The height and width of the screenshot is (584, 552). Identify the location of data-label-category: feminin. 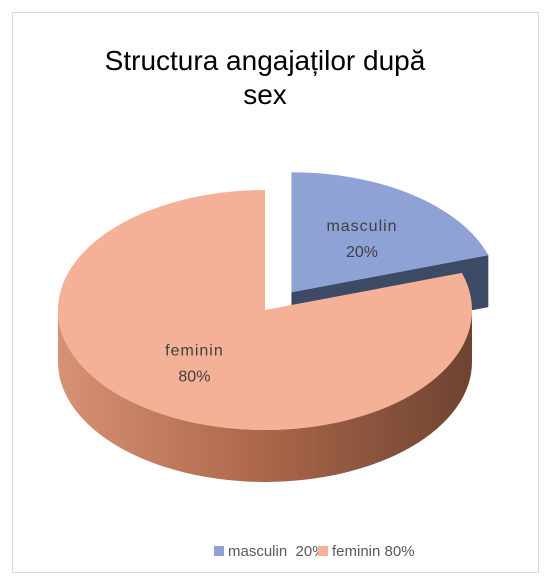
(194, 350).